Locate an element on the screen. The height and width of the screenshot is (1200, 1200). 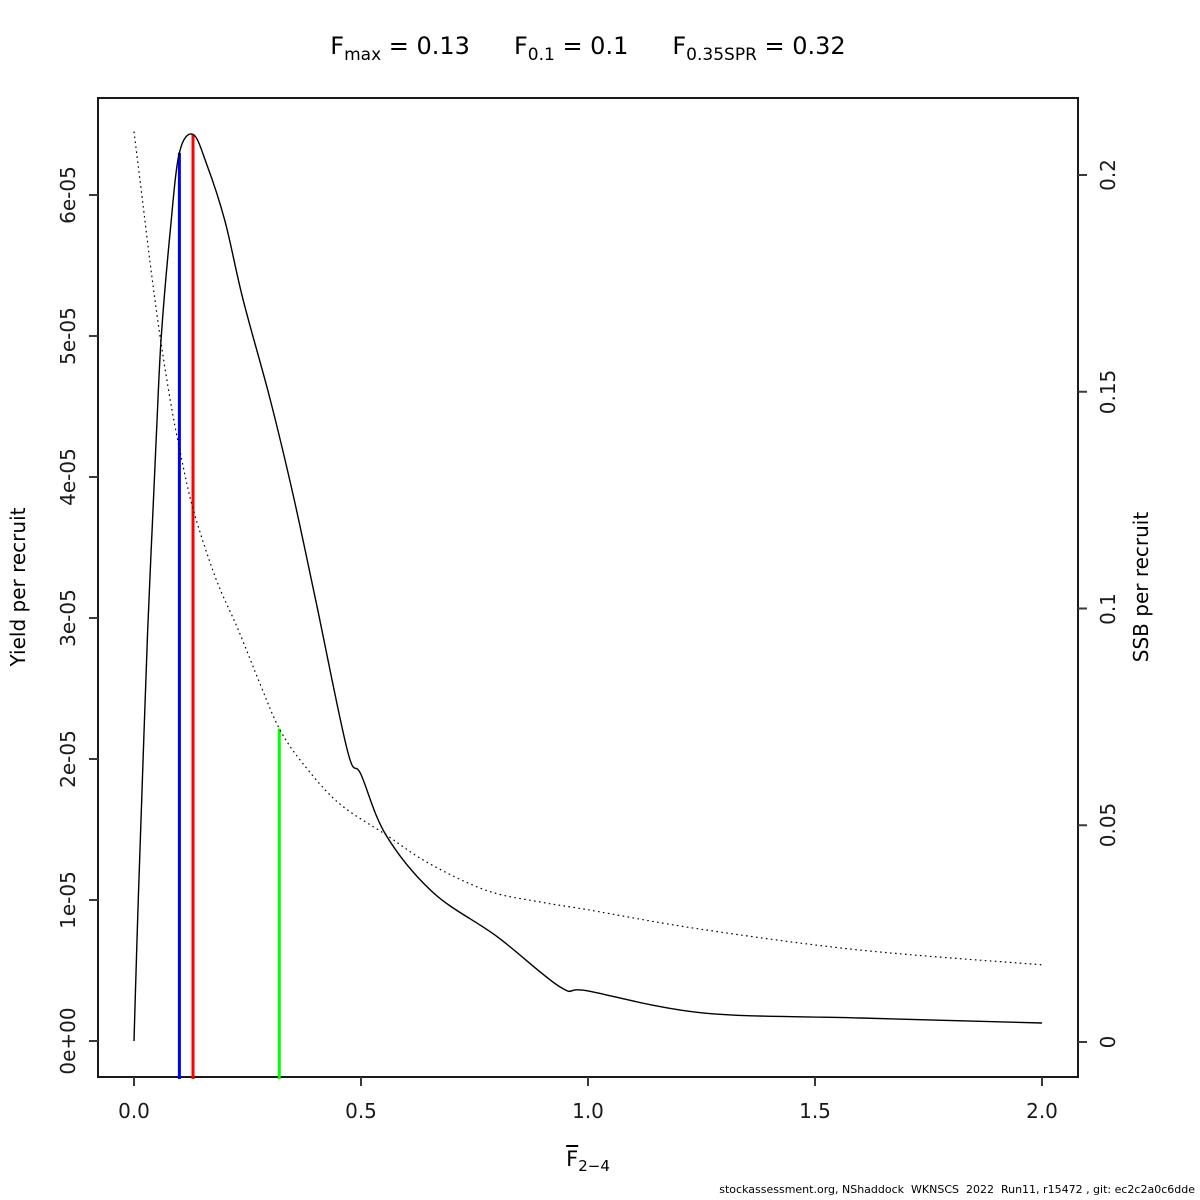
y-left-tick-label: 6e-05 is located at coordinates (68, 195).